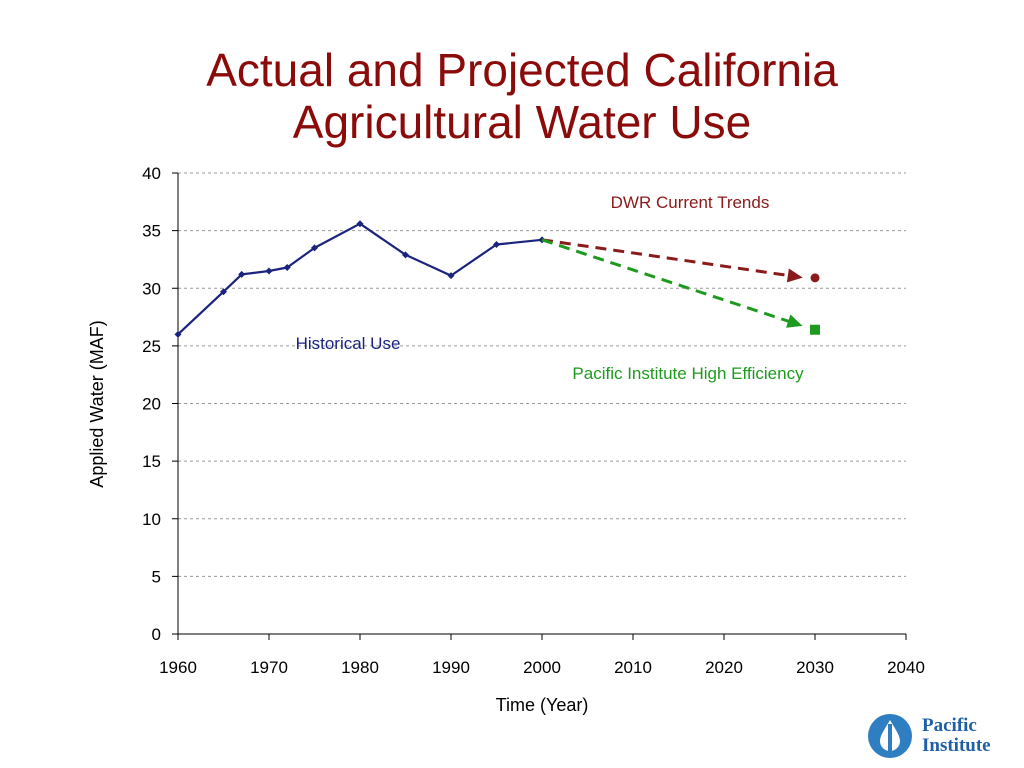 The image size is (1024, 768). What do you see at coordinates (151, 346) in the screenshot?
I see `y-tick-label: 25` at bounding box center [151, 346].